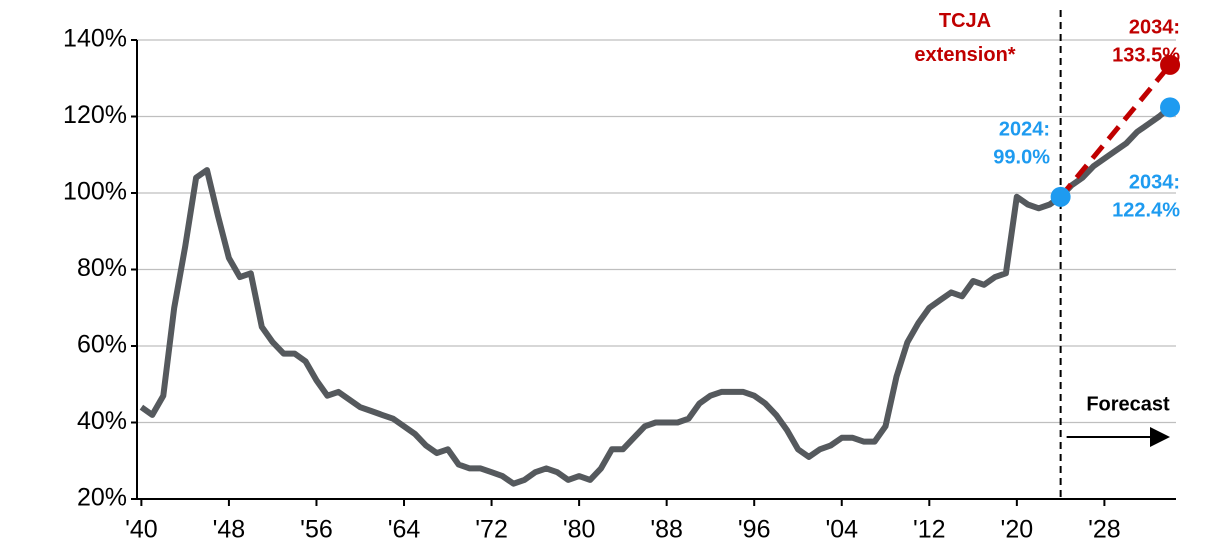 This screenshot has width=1209, height=553. What do you see at coordinates (579, 530) in the screenshot?
I see `x-tick-label: '80` at bounding box center [579, 530].